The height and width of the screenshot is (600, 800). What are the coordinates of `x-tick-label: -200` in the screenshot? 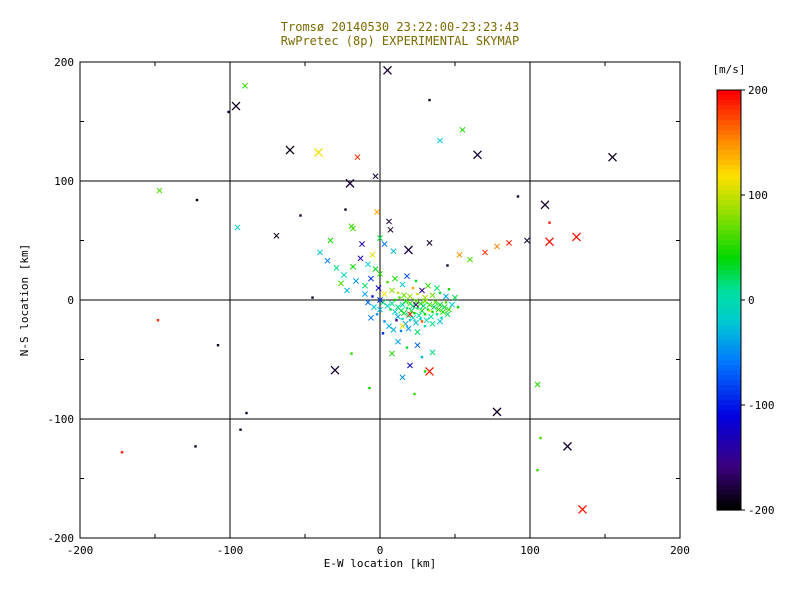 It's located at (80, 550).